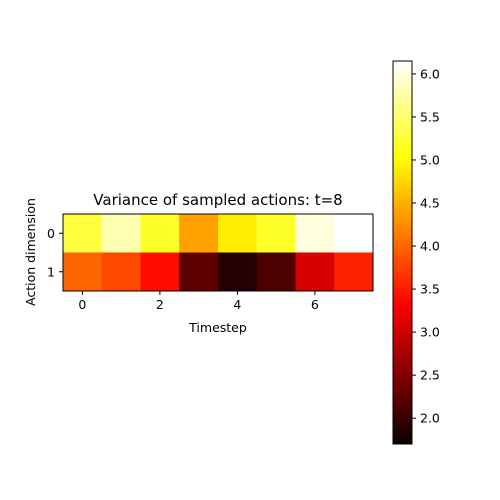 Image resolution: width=500 pixels, height=500 pixels. What do you see at coordinates (430, 159) in the screenshot?
I see `colorbar-tick-label: 5.0` at bounding box center [430, 159].